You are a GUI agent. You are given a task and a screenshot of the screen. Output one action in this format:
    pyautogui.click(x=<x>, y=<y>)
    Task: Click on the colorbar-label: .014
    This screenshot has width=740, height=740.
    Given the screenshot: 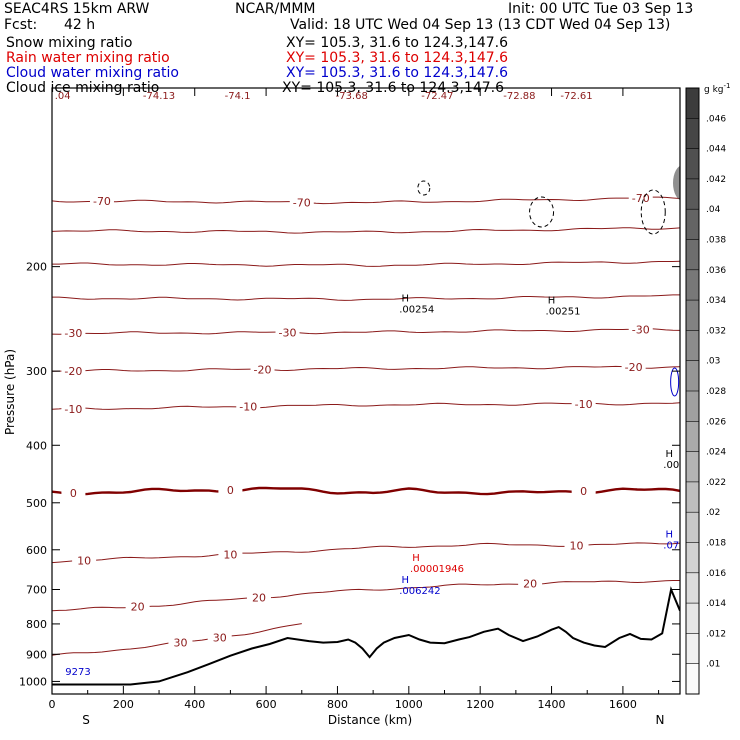 What is the action you would take?
    pyautogui.click(x=716, y=604)
    